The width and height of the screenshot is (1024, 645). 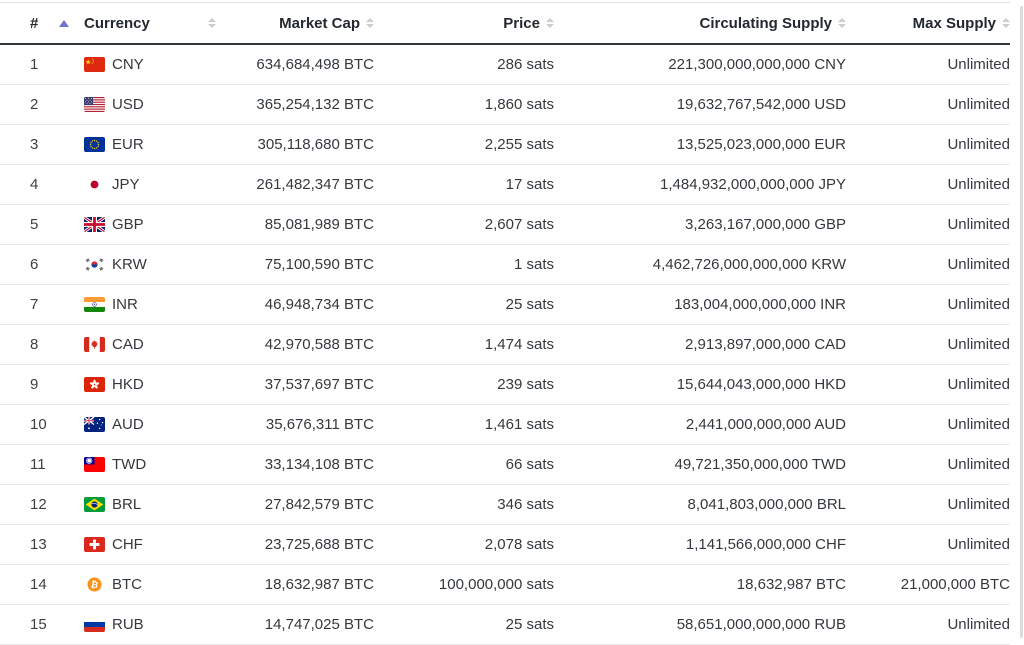 What do you see at coordinates (928, 584) in the screenshot?
I see `max-supply-cell: 21,000,000 BTC` at bounding box center [928, 584].